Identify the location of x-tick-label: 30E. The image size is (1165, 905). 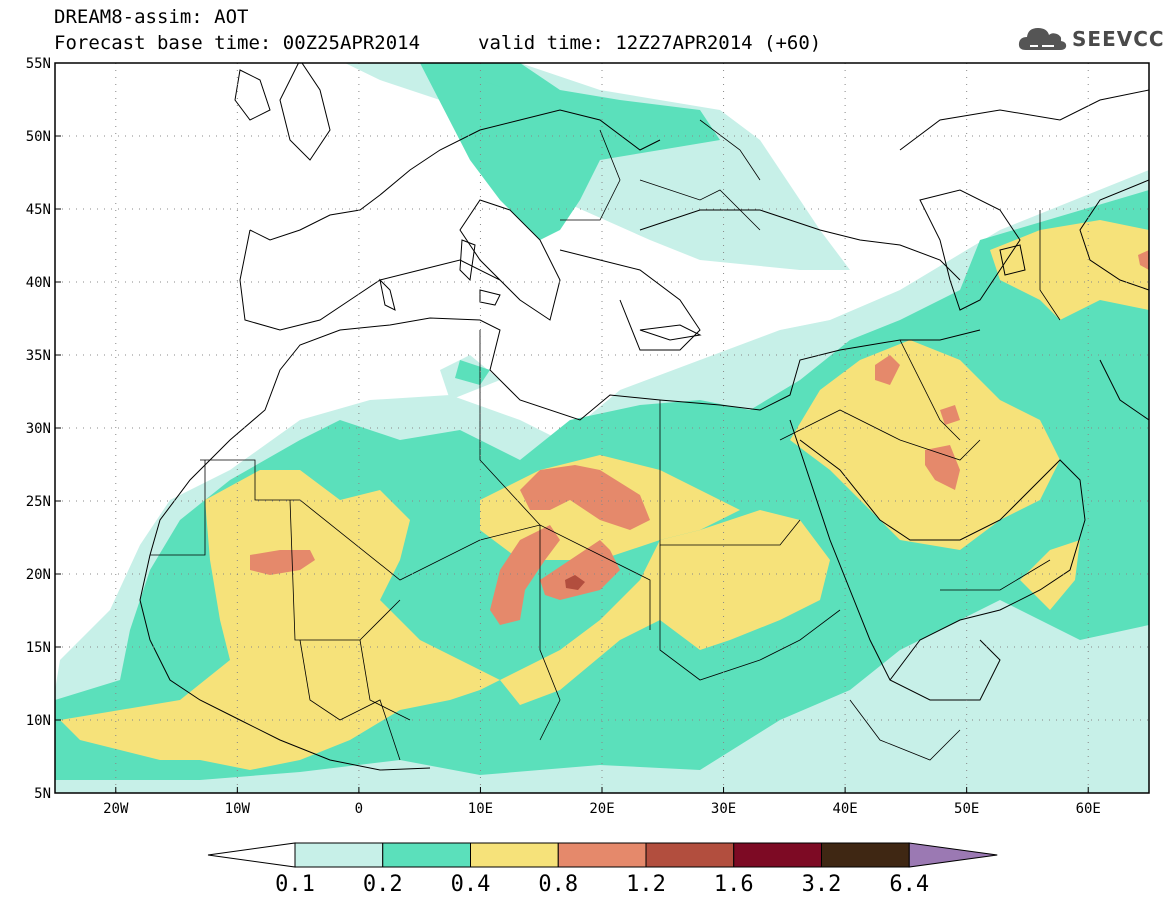
(723, 809).